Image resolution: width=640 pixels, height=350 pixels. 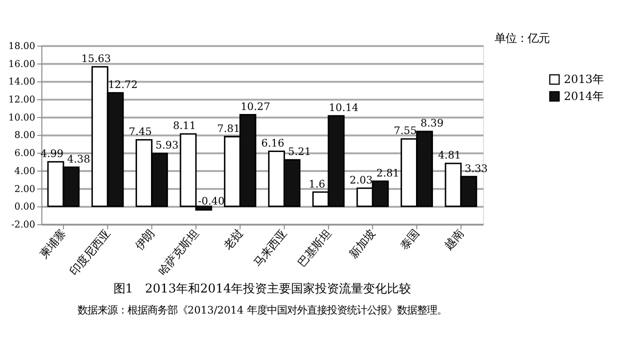 I want to click on y-tick-label: 16.00, so click(x=22, y=64).